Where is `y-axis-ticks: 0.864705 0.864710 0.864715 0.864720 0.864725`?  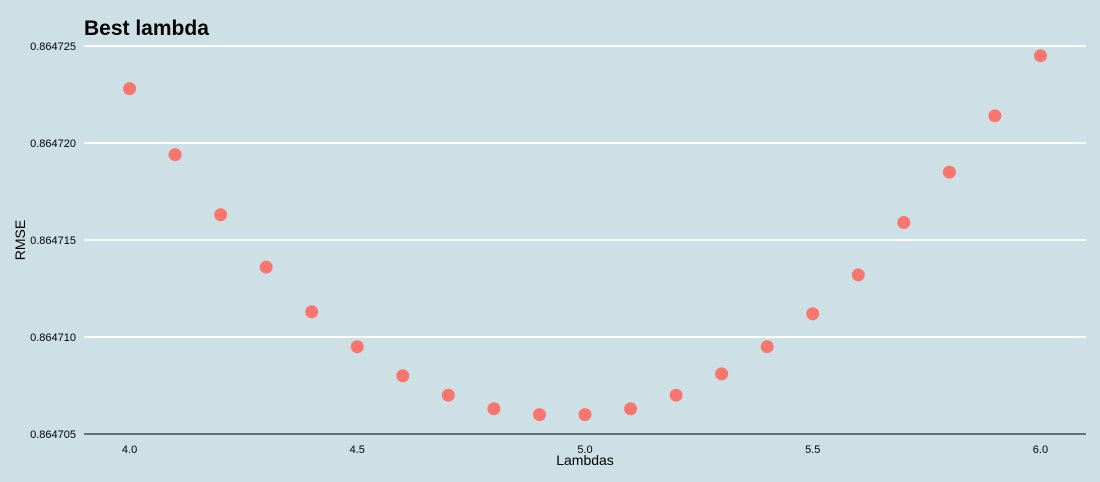 y-axis-ticks: 0.864705 0.864710 0.864715 0.864720 0.864725 is located at coordinates (53, 241).